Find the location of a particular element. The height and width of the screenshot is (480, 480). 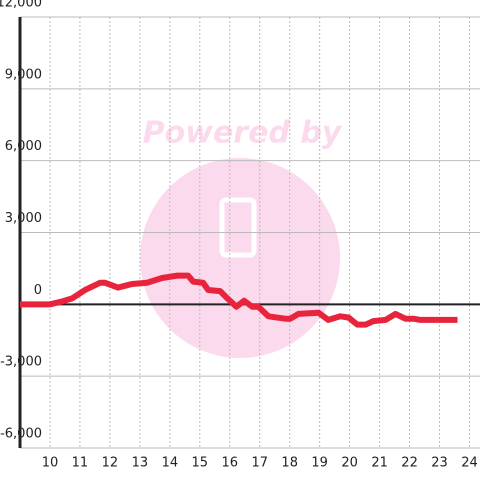

y-tick-label: 6,000 is located at coordinates (23, 146).